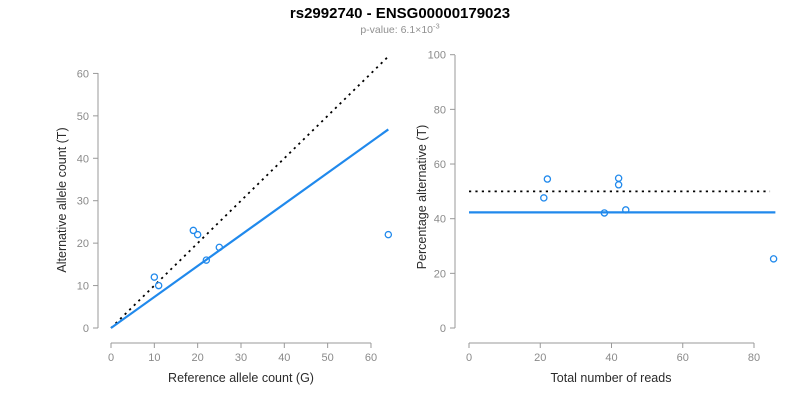  Describe the element at coordinates (422, 197) in the screenshot. I see `y-axis-title: Percentage alternative (T)` at that location.